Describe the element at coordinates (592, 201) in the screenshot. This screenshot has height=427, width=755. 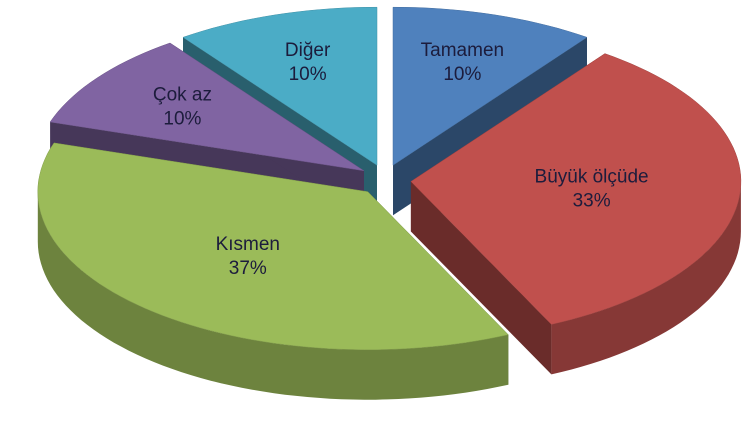
I see `slice-value-label: 33%` at that location.